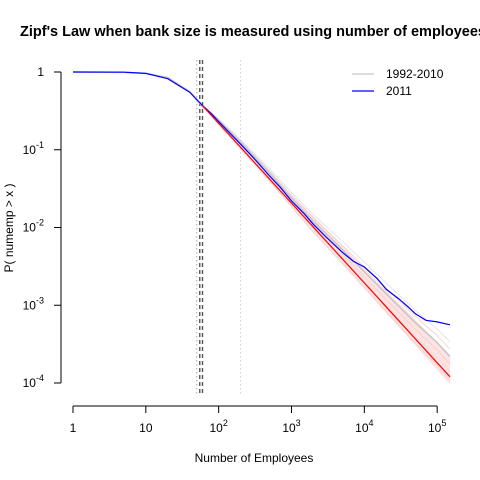  I want to click on tick-label-x-10000: 10⁴, so click(364, 426).